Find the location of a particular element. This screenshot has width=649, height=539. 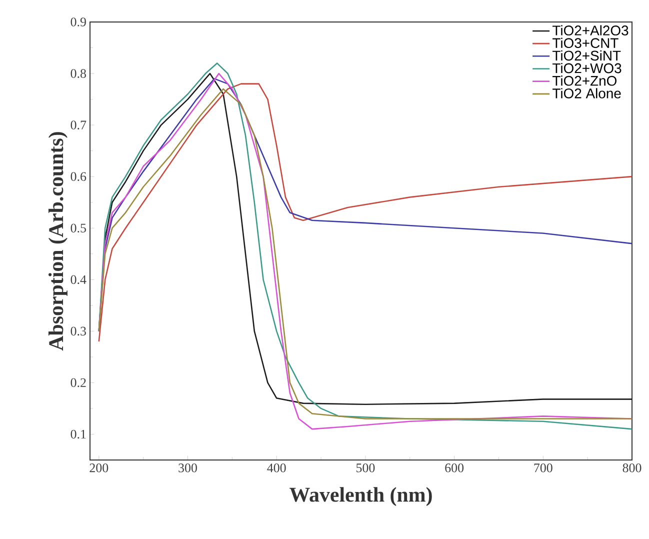

x-tick-label: 200 is located at coordinates (99, 468).